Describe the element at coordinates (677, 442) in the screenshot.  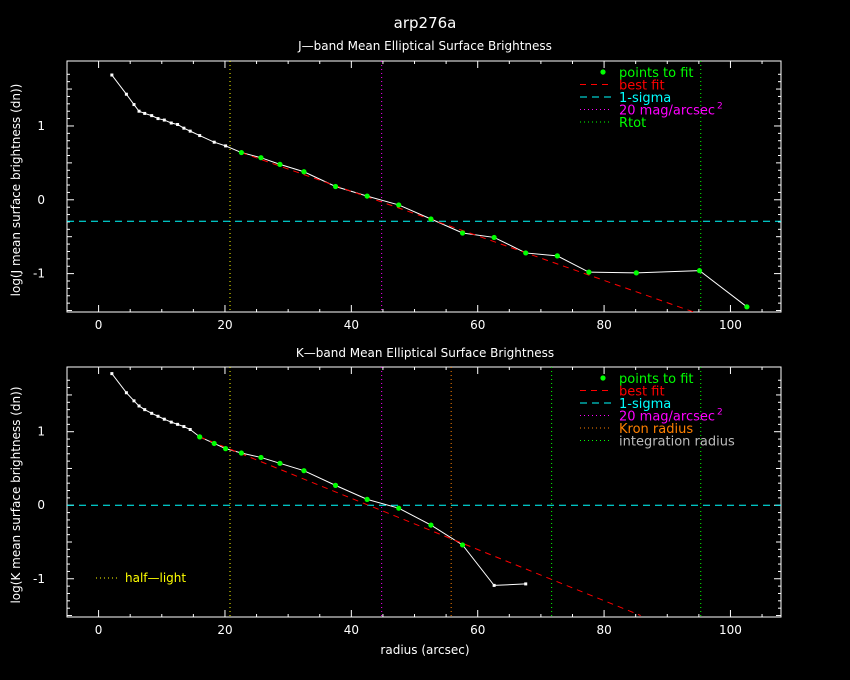
I see `legend-label: integration radius` at that location.